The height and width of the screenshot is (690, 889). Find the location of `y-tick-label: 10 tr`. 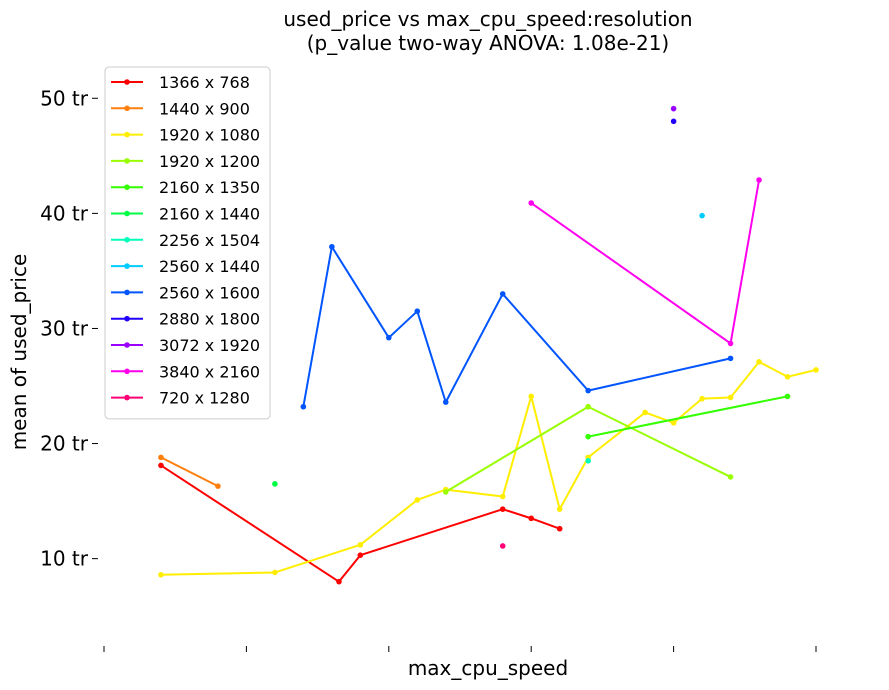

y-tick-label: 10 tr is located at coordinates (64, 559).